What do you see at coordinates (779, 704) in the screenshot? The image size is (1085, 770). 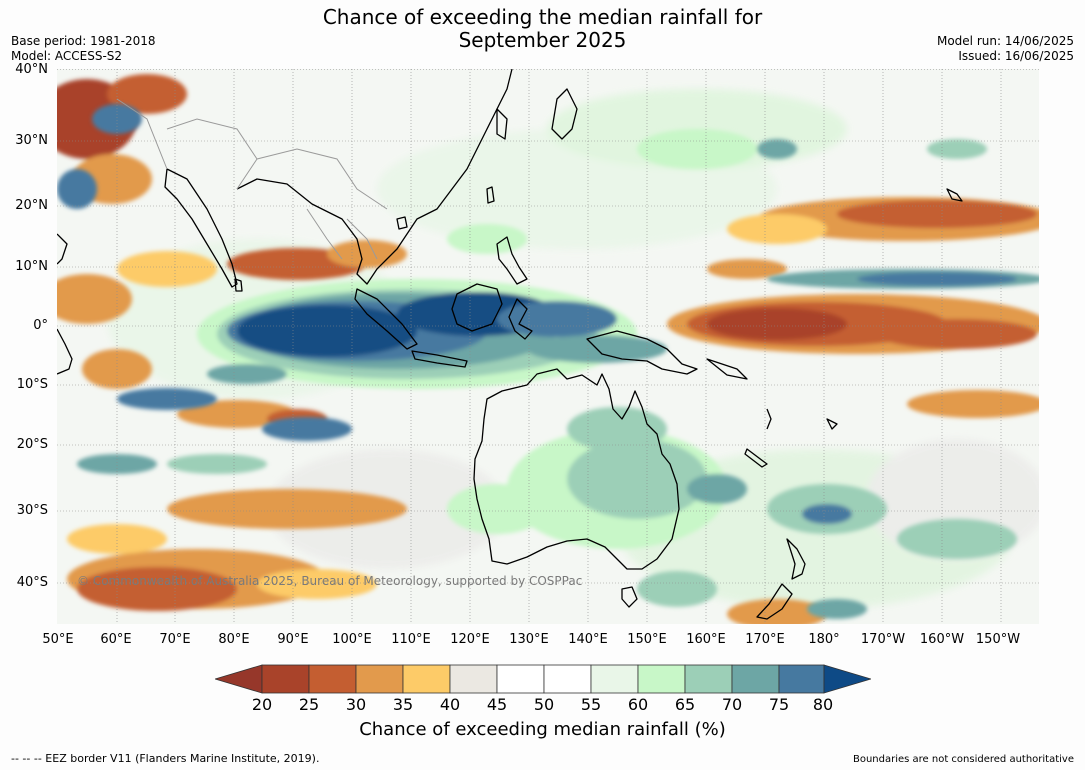 I see `colorbar-tick-75: 75` at bounding box center [779, 704].